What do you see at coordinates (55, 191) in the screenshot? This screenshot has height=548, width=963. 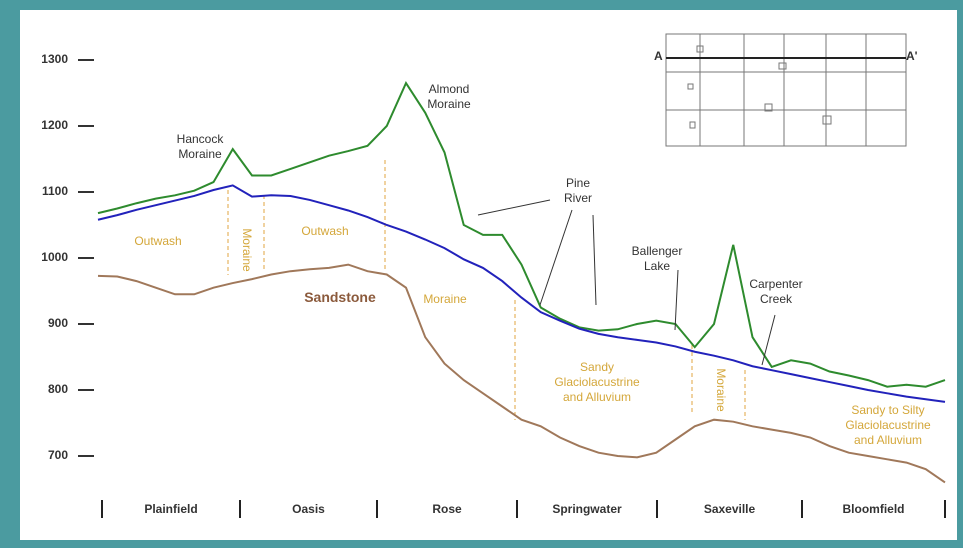 I see `y-tick-label: 1100` at bounding box center [55, 191].